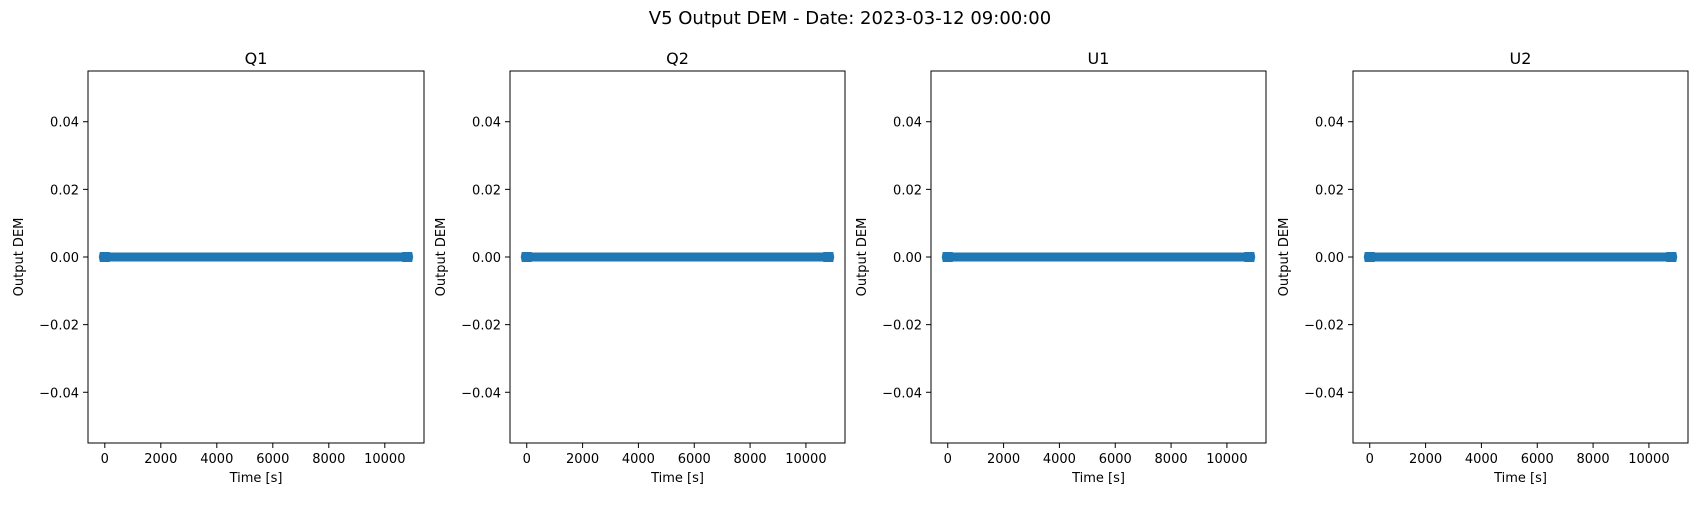 The image size is (1700, 505). I want to click on subplot-title: Q1, so click(256, 58).